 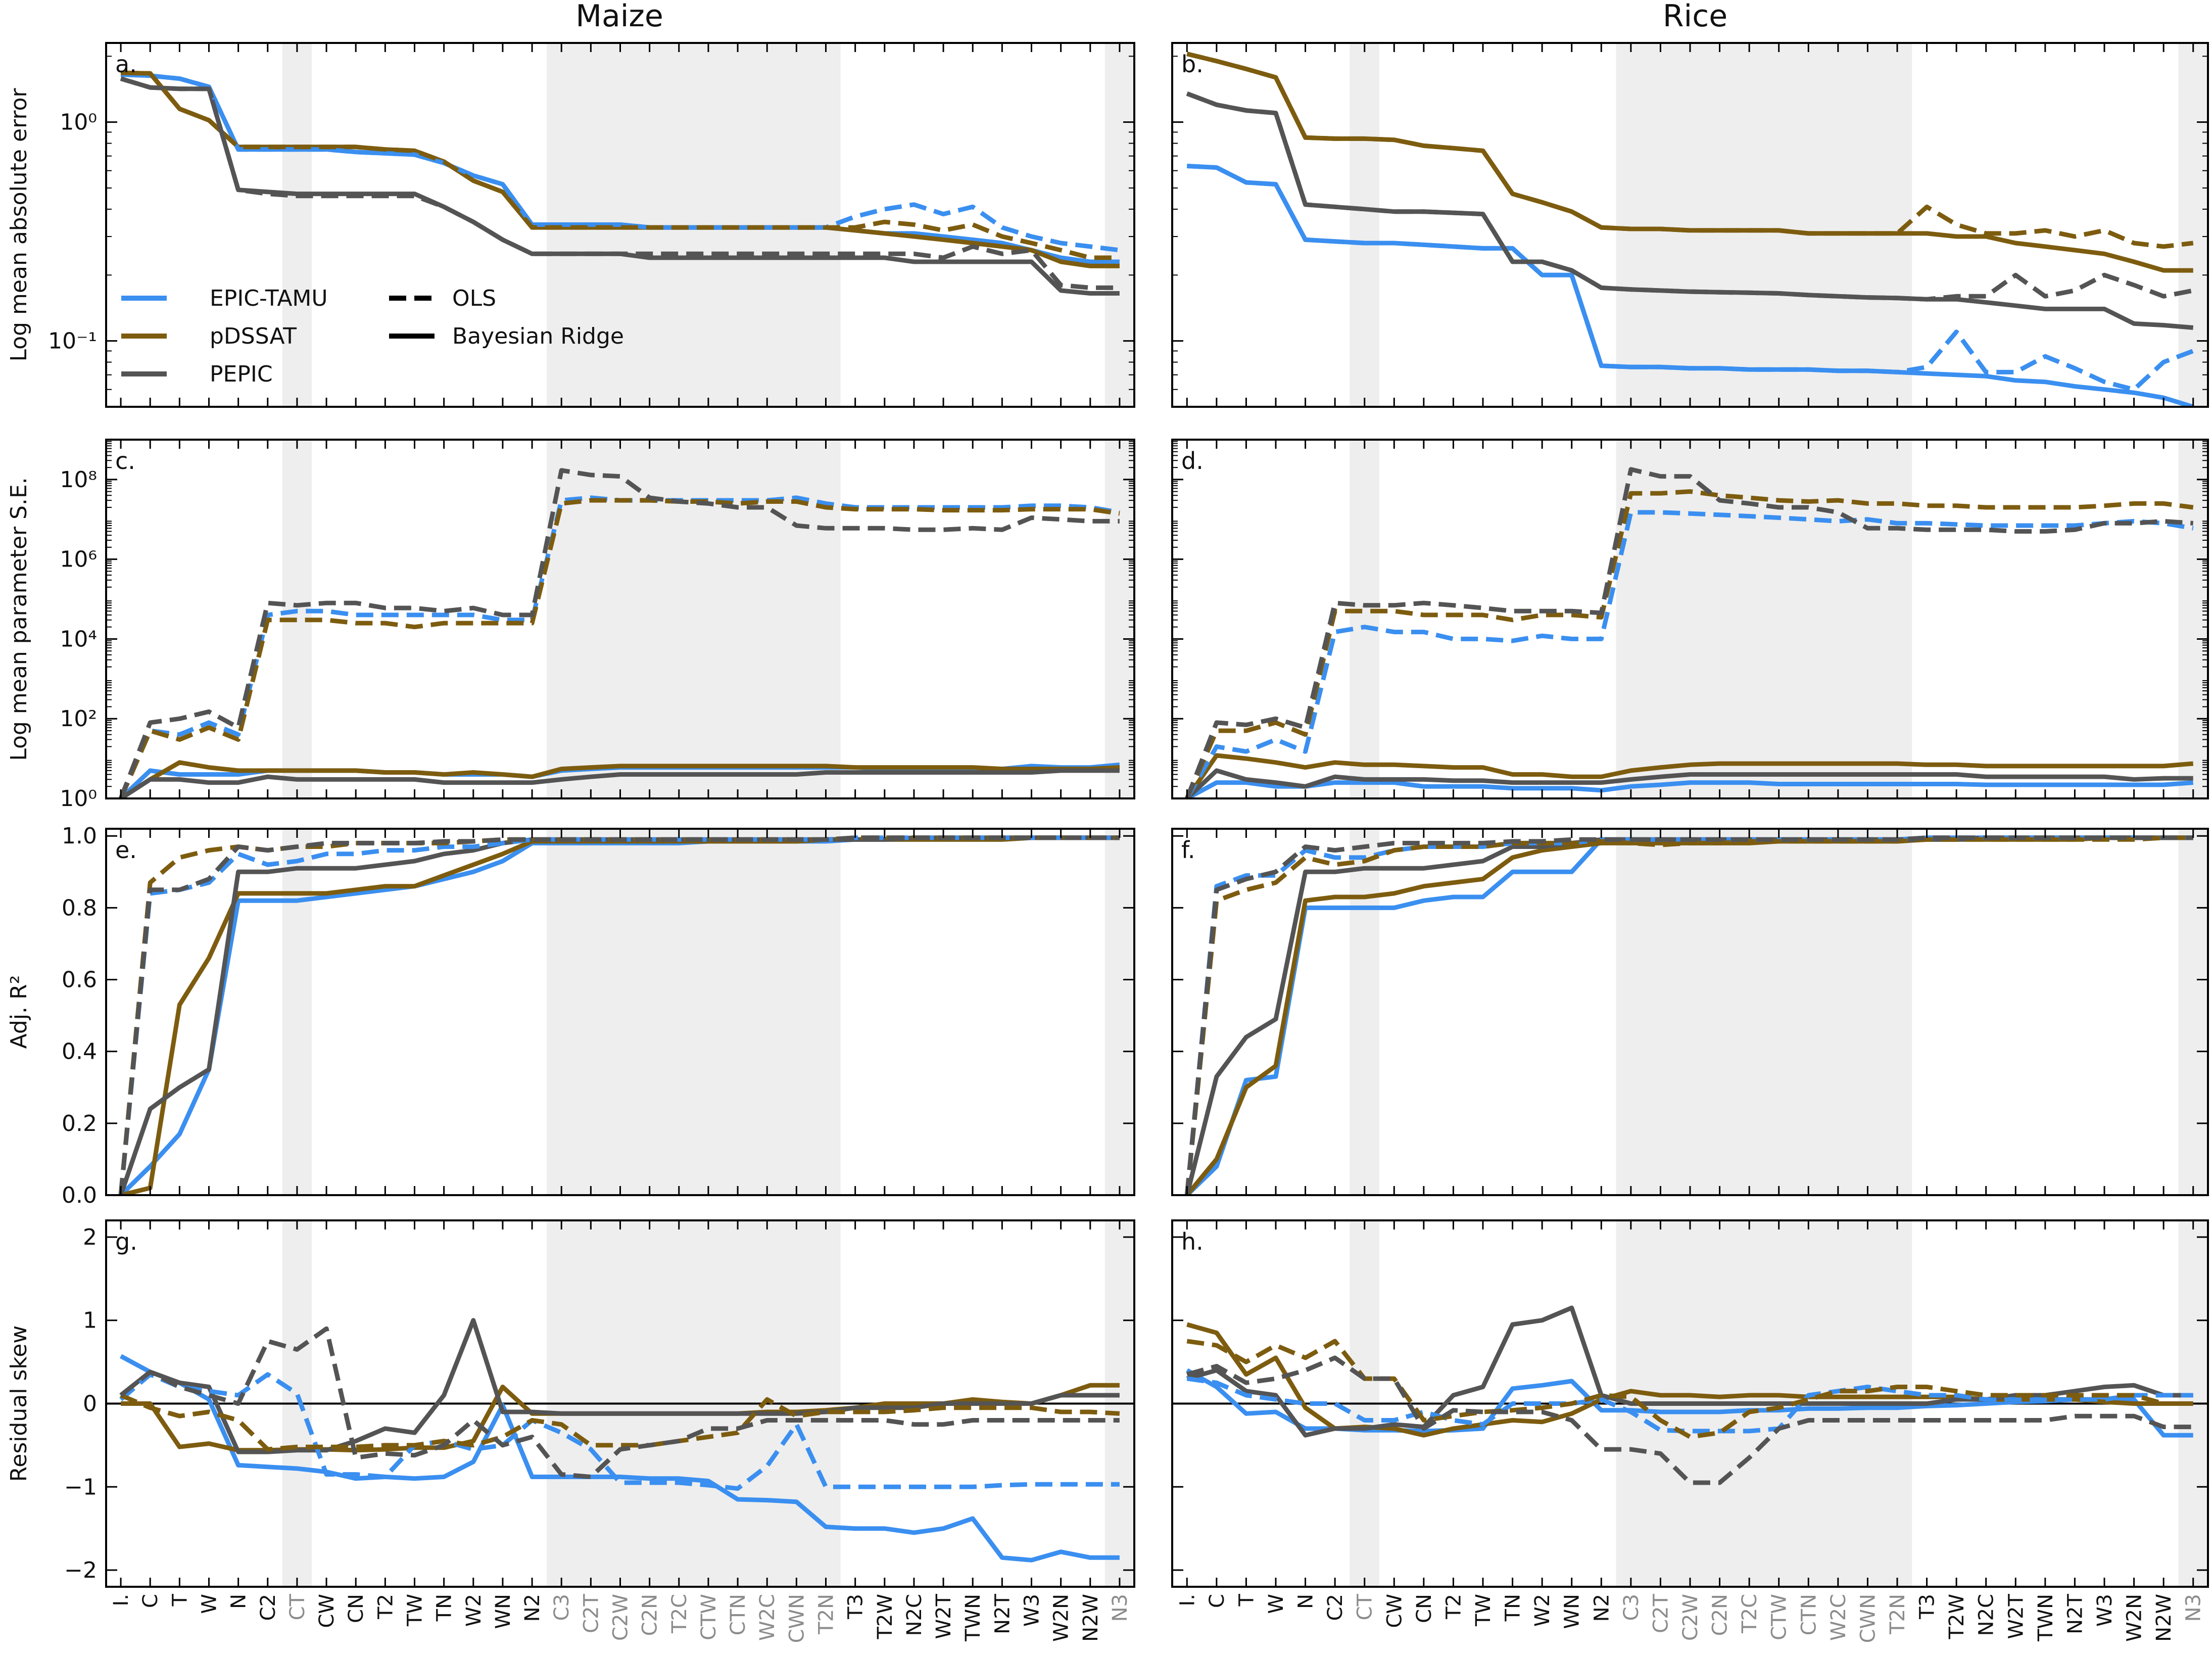 I want to click on y-axis-label: Residual skew, so click(x=19, y=1404).